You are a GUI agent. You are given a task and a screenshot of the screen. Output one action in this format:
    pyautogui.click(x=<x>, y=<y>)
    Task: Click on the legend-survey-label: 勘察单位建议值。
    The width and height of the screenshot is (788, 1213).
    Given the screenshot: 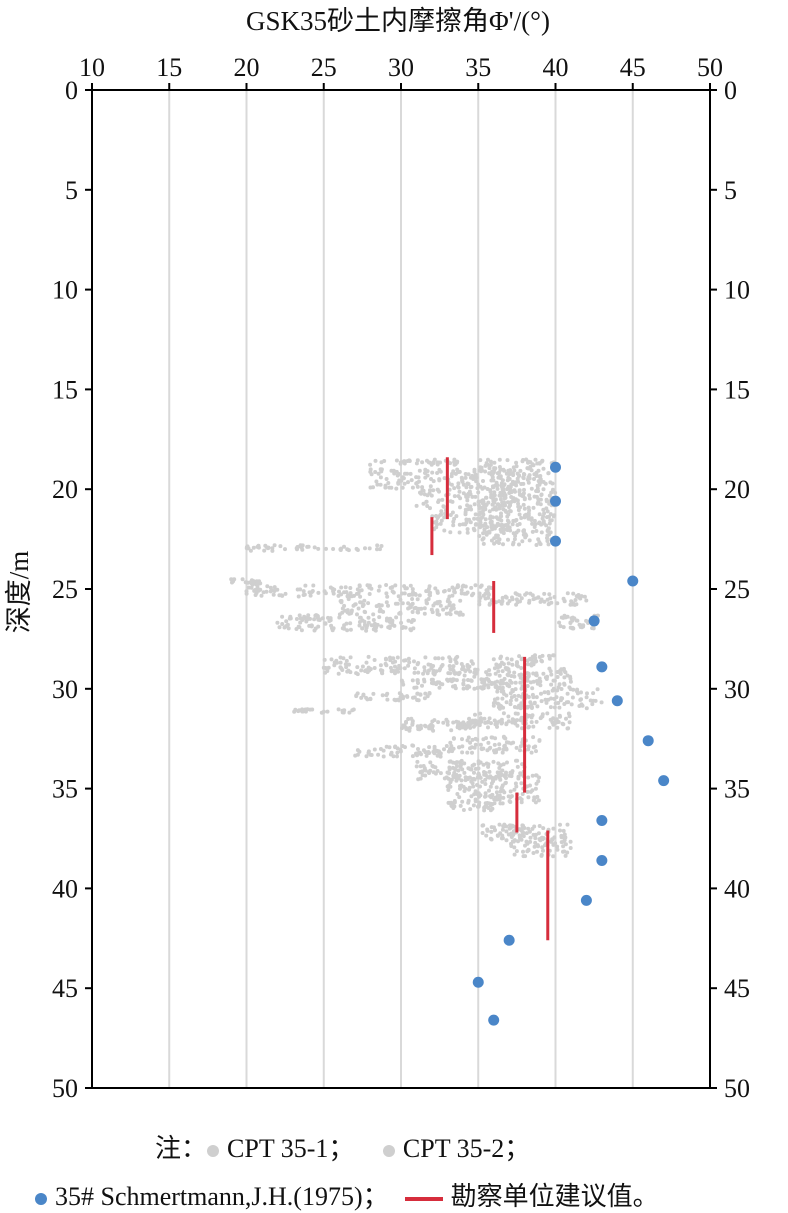 What is the action you would take?
    pyautogui.click(x=554, y=1196)
    